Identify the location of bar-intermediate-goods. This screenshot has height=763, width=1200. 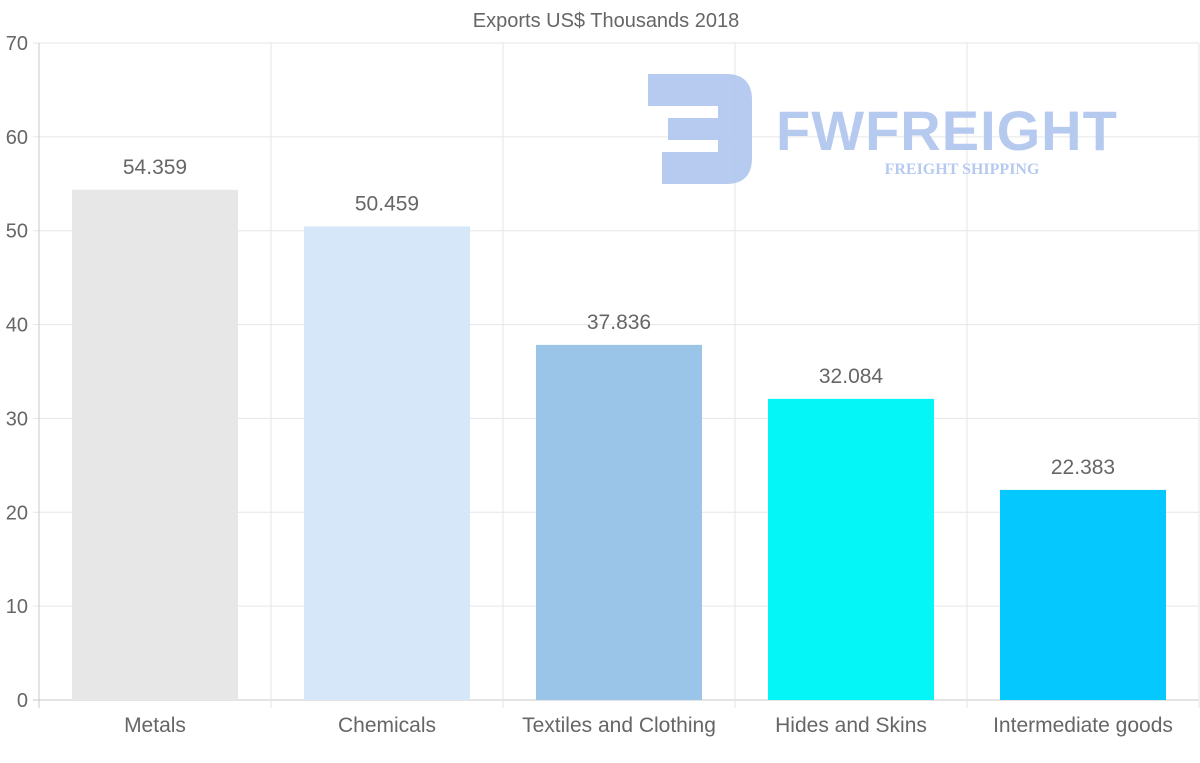
(1083, 594).